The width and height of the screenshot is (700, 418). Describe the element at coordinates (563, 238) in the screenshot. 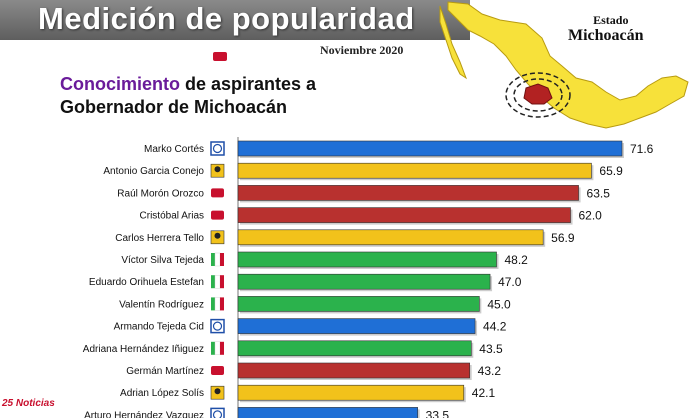

I see `data-label: 56.9` at that location.